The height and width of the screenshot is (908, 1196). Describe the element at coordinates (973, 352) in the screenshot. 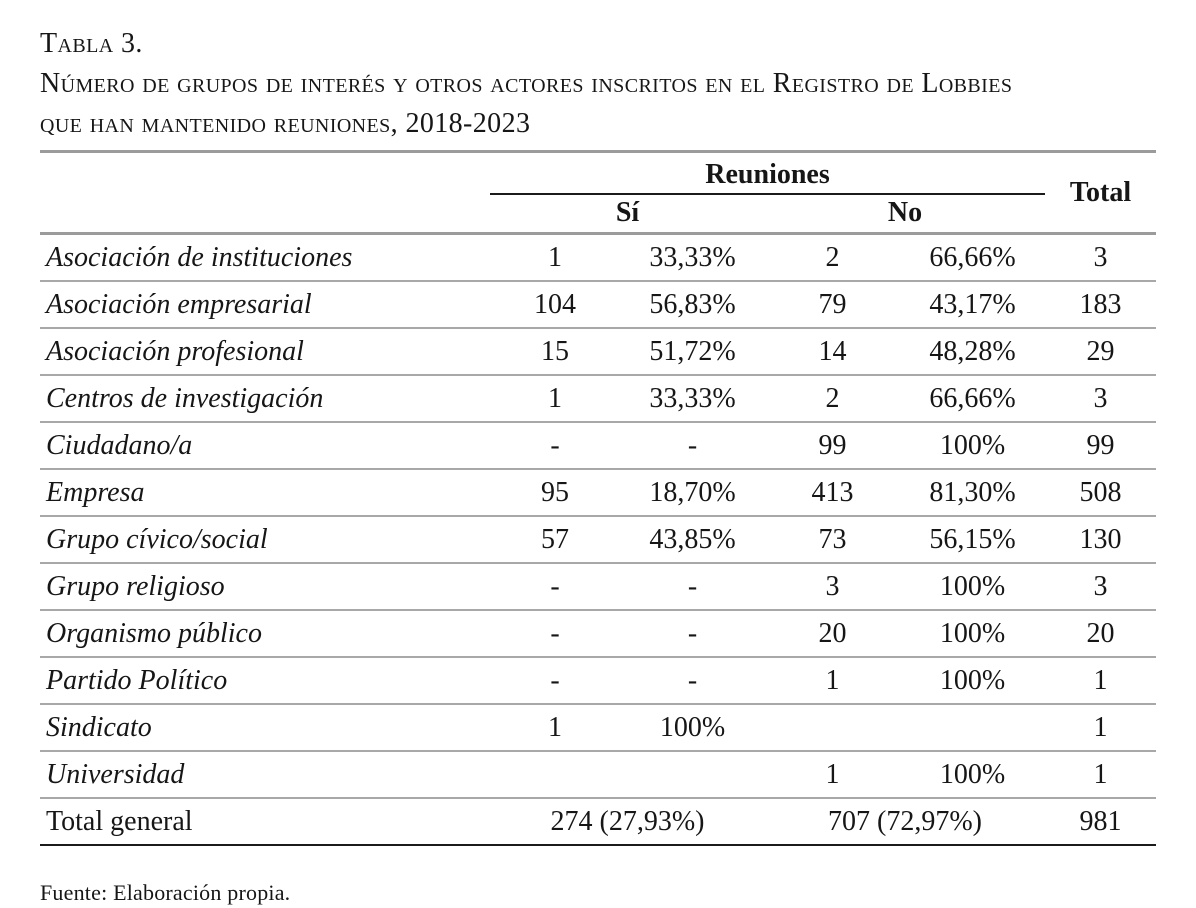

I see `cell-no-pct: 48,28%` at that location.